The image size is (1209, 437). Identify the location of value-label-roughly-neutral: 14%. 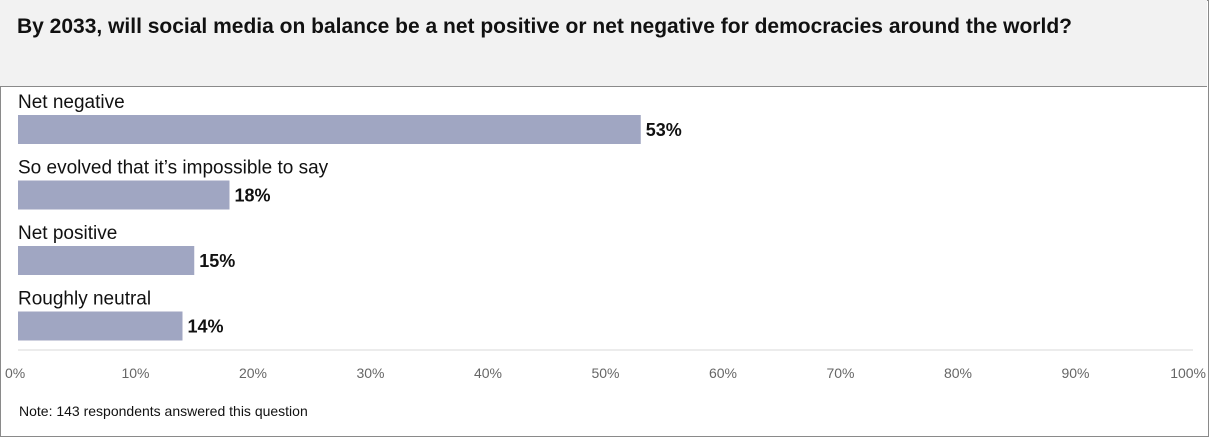
(206, 327).